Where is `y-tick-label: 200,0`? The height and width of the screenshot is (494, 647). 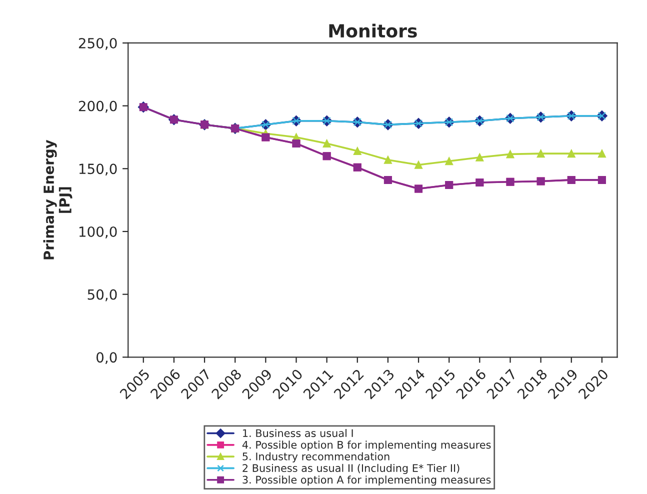 y-tick-label: 200,0 is located at coordinates (97, 106).